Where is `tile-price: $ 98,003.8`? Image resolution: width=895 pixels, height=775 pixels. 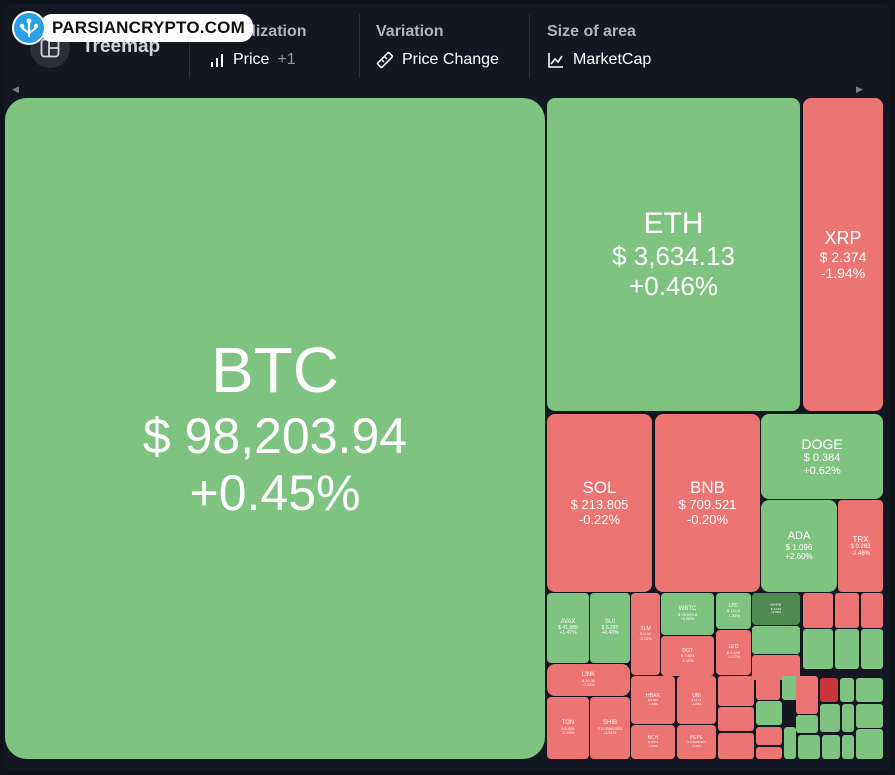
tile-price: $ 98,003.8 is located at coordinates (687, 614).